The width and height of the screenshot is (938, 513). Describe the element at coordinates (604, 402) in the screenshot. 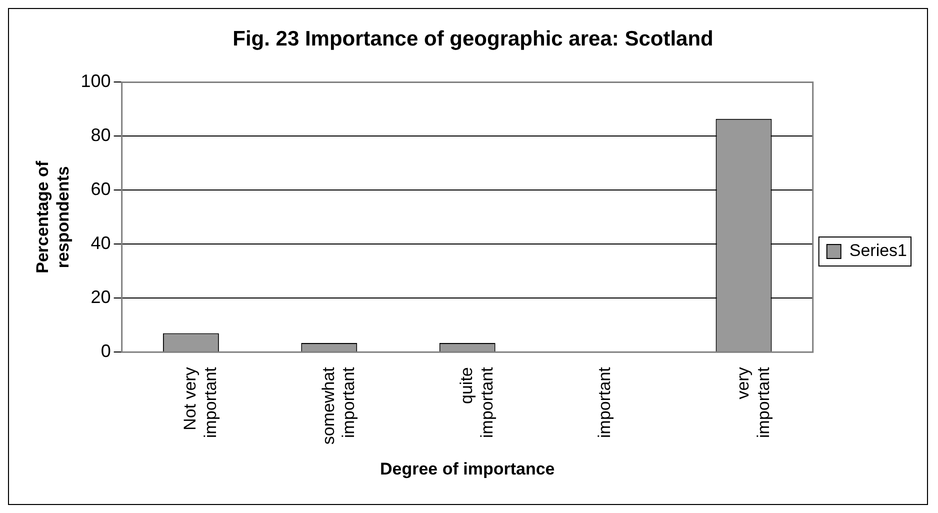

I see `x-tick-label: important` at that location.